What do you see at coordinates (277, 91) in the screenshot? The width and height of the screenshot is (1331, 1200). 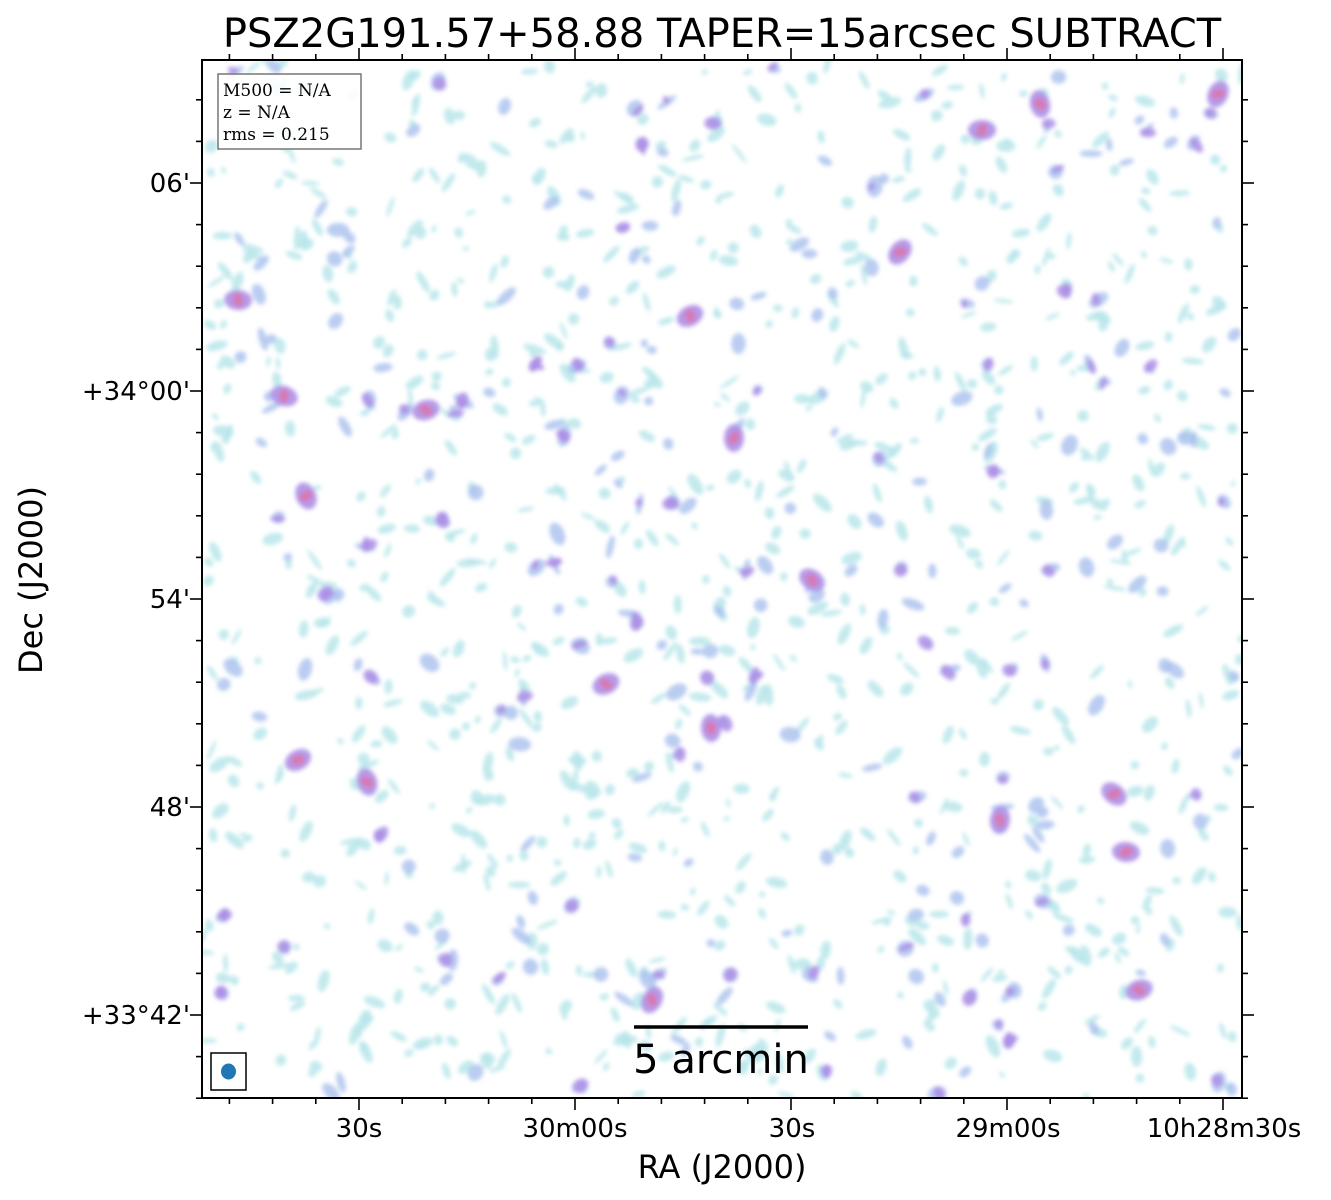 I see `info-mass: M500 = N/A` at bounding box center [277, 91].